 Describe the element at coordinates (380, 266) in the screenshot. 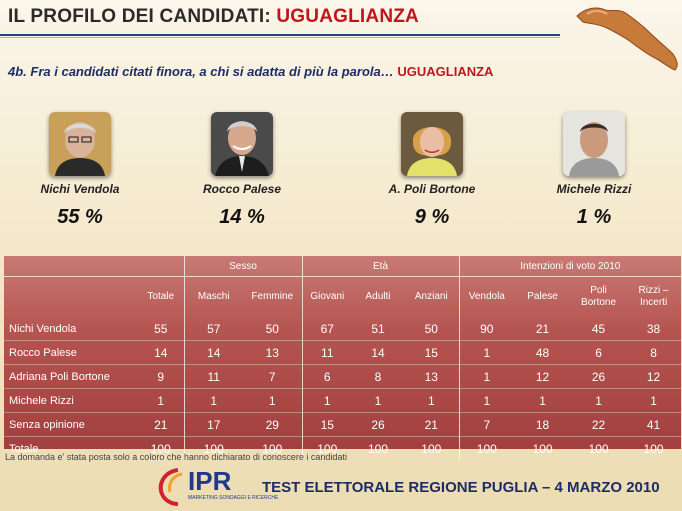

I see `group-header-eta: Età` at that location.